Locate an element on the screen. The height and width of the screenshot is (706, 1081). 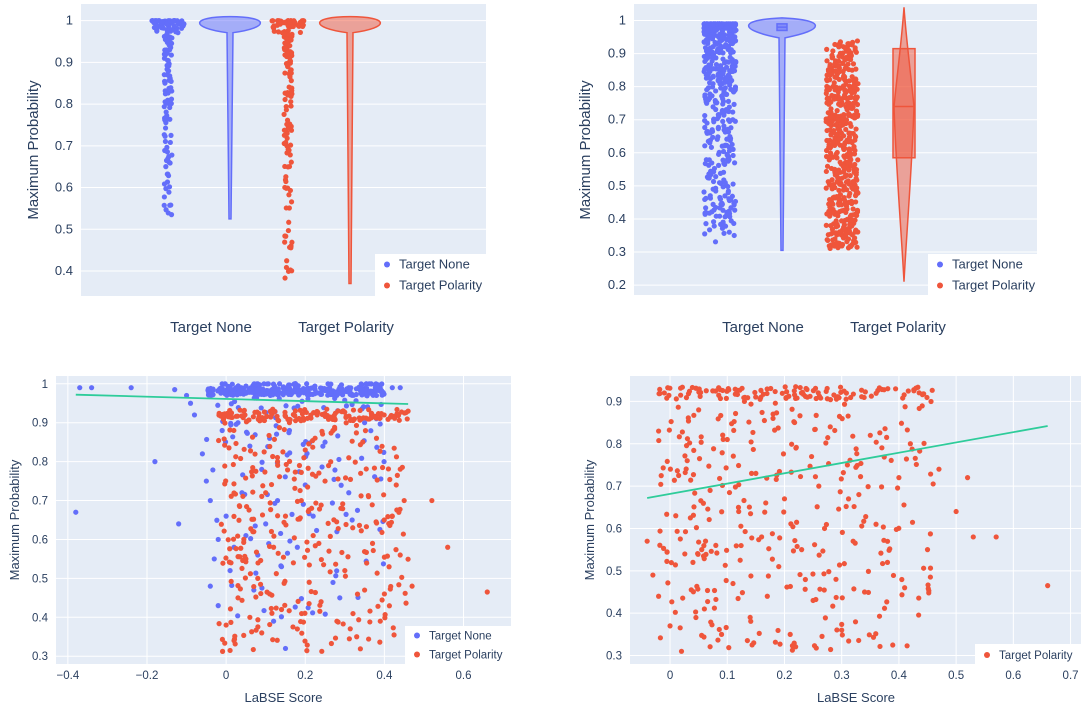
legend-entry: Target Polarity is located at coordinates (994, 285).